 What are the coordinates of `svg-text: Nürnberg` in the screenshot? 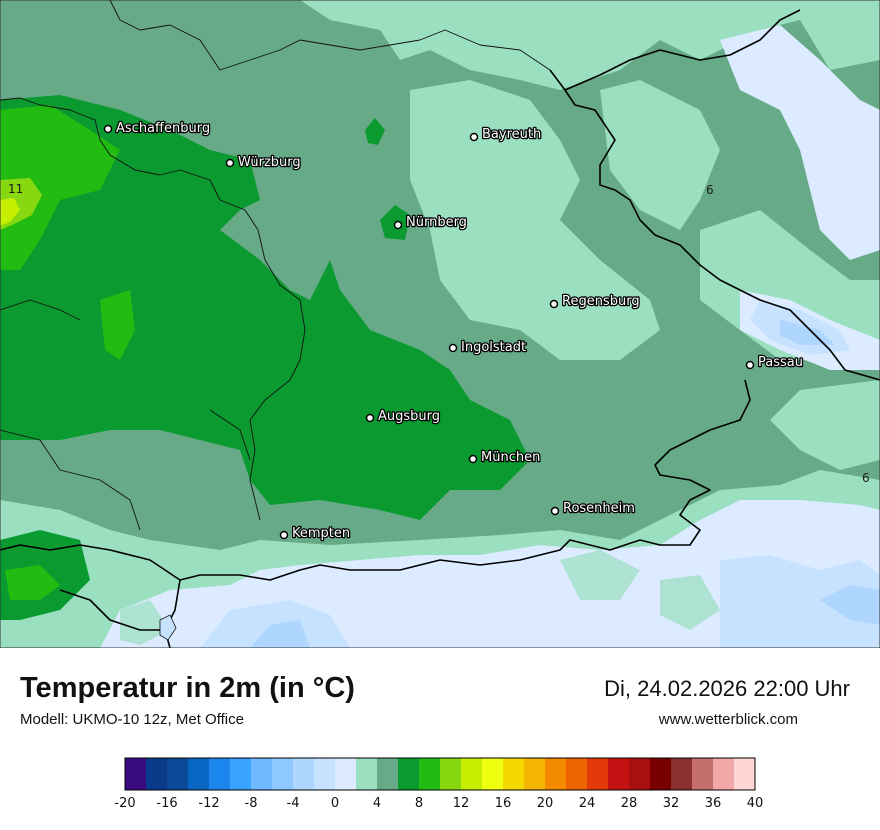 It's located at (436, 222).